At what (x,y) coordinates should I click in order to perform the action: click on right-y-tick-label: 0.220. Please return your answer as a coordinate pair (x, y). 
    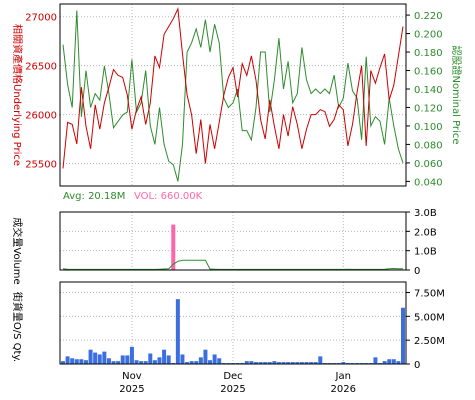
    Looking at the image, I should click on (428, 16).